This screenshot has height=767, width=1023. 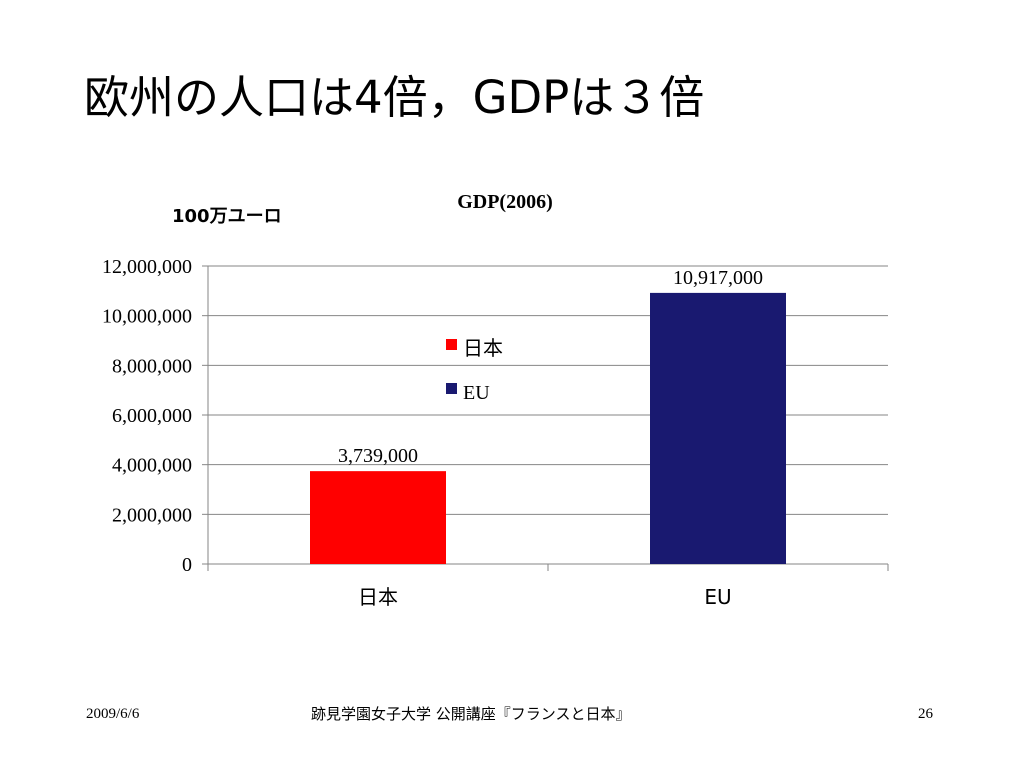 I want to click on footer-center-text: 跡見学園女子大学 公開講座『フランスと日本』, so click(x=471, y=714).